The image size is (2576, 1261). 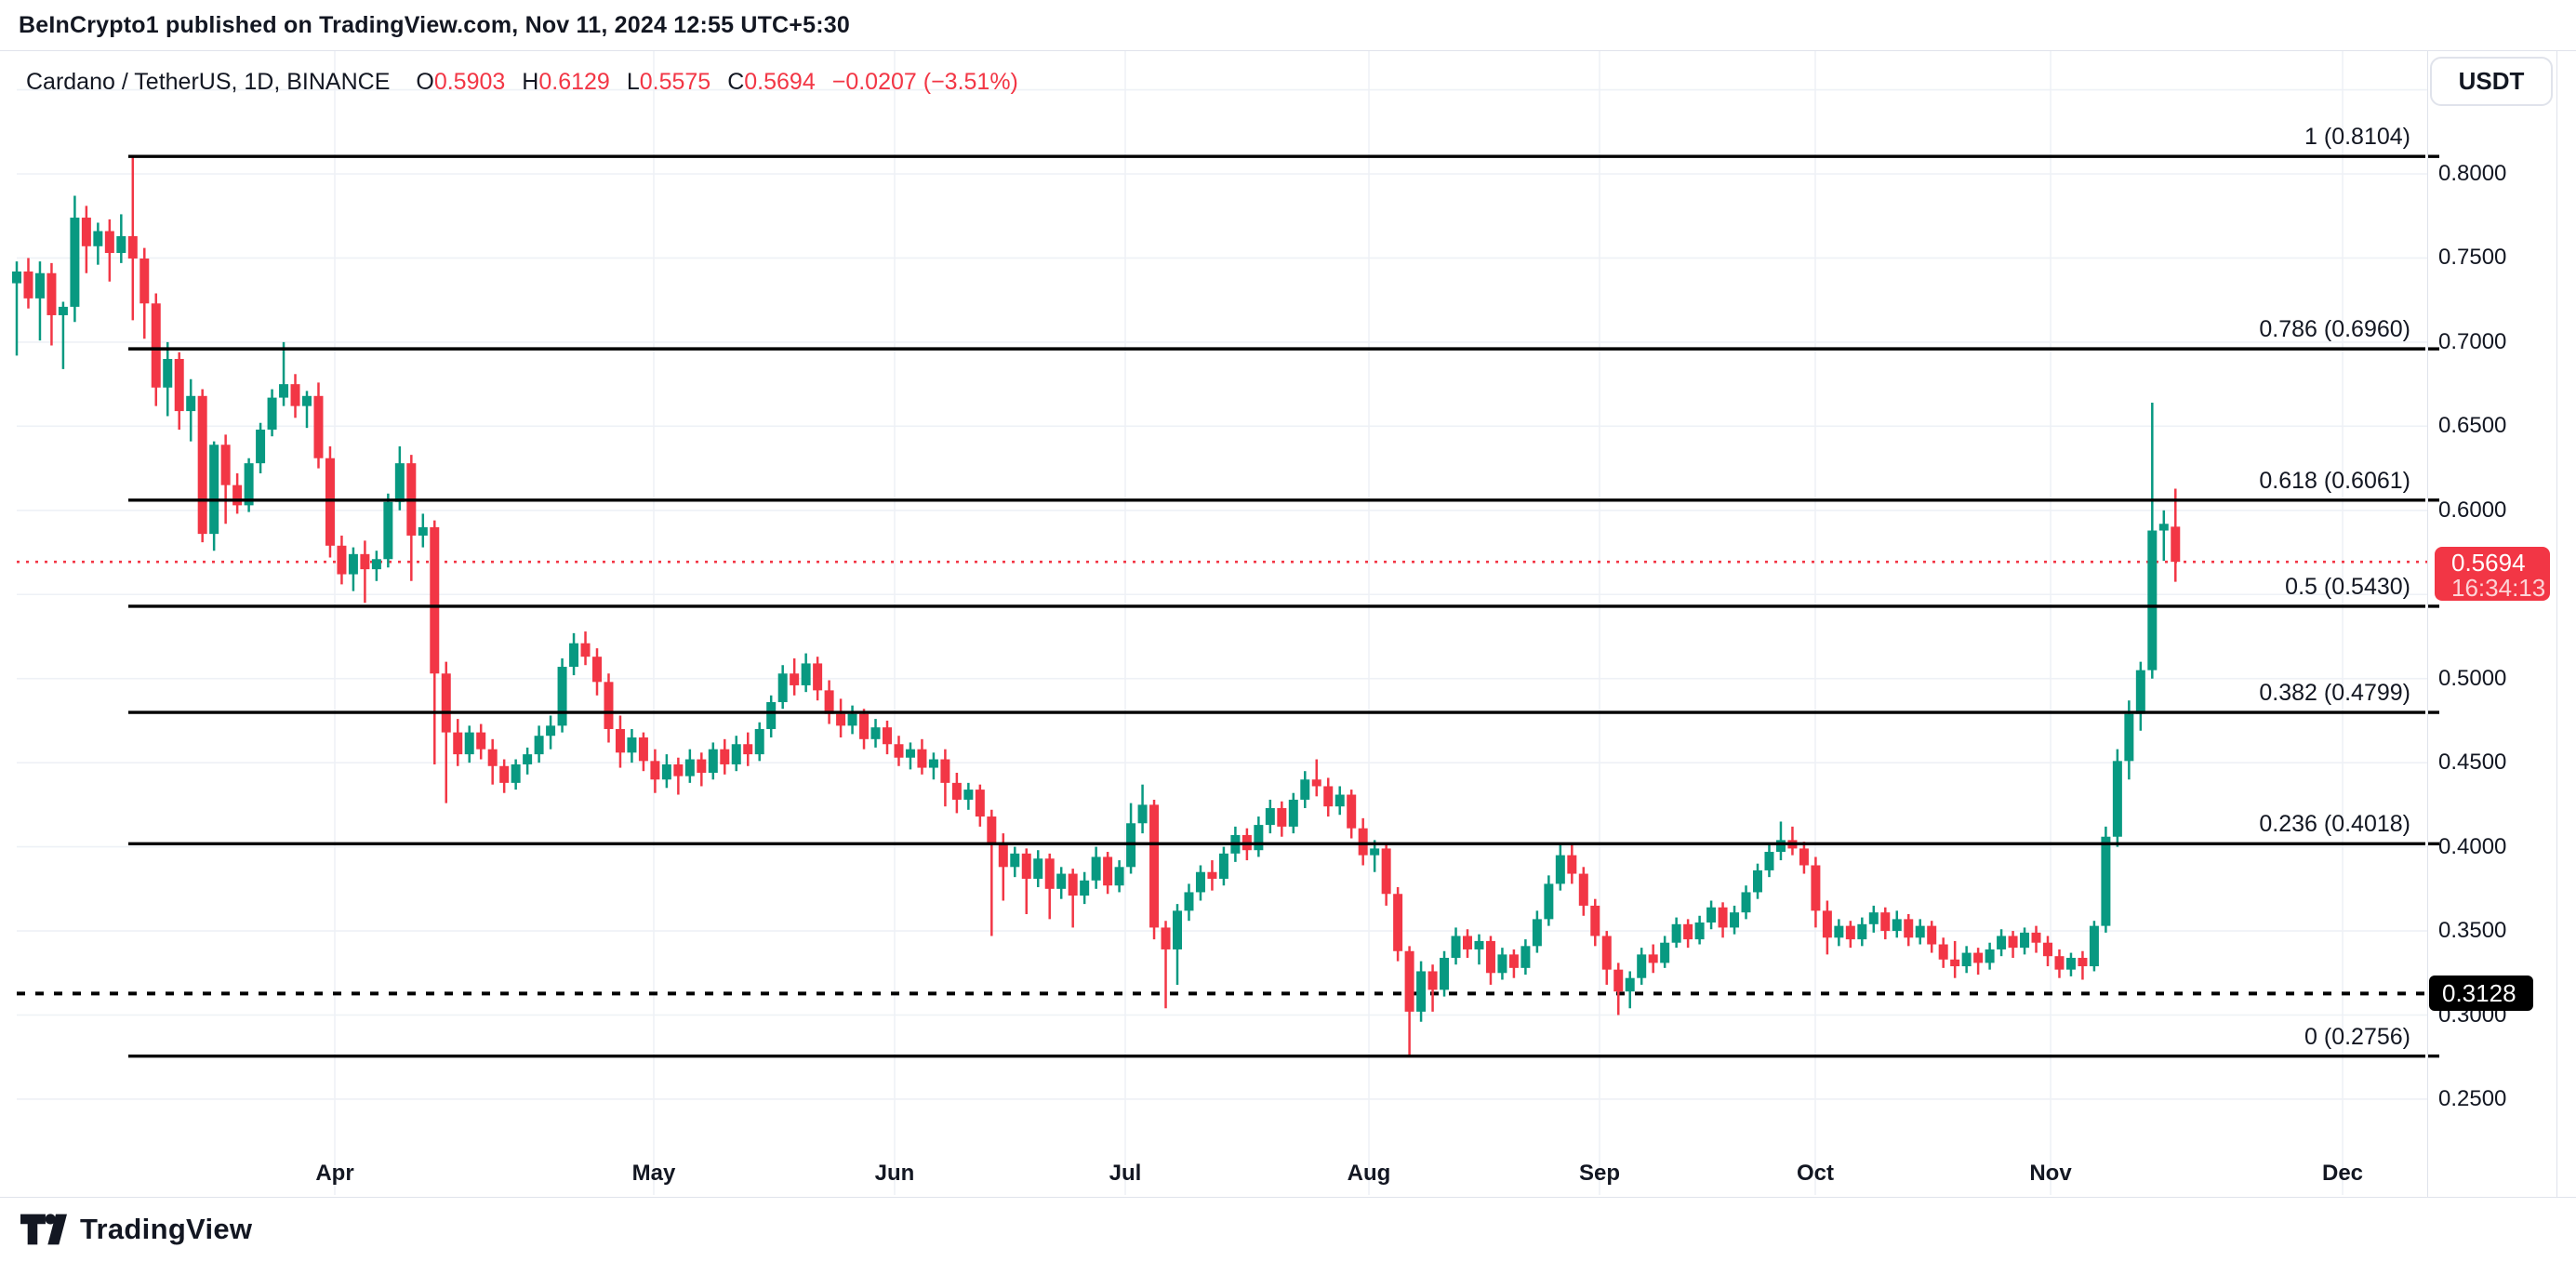 What do you see at coordinates (2472, 510) in the screenshot?
I see `price-axis-label: 0.6000` at bounding box center [2472, 510].